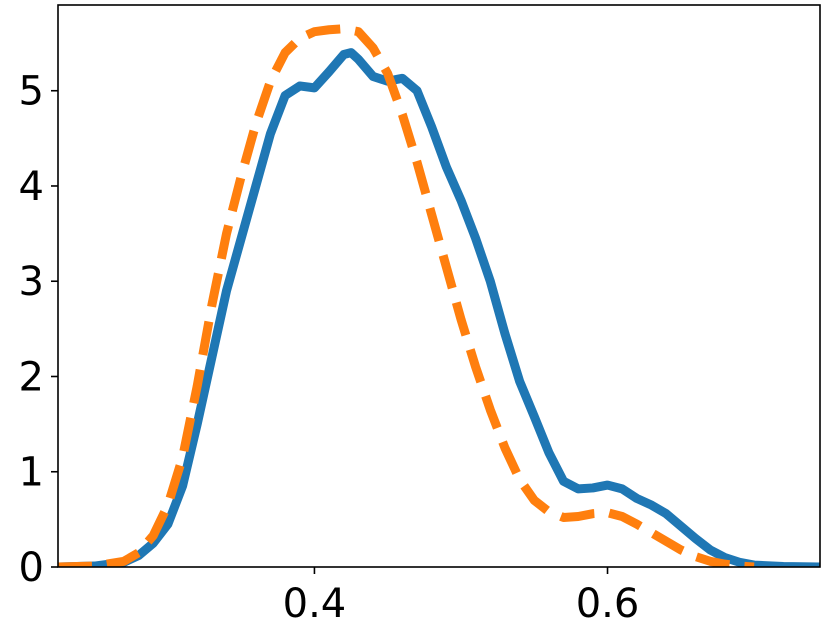 The width and height of the screenshot is (830, 623). Describe the element at coordinates (31, 473) in the screenshot. I see `y-tick-label-2: 1` at that location.